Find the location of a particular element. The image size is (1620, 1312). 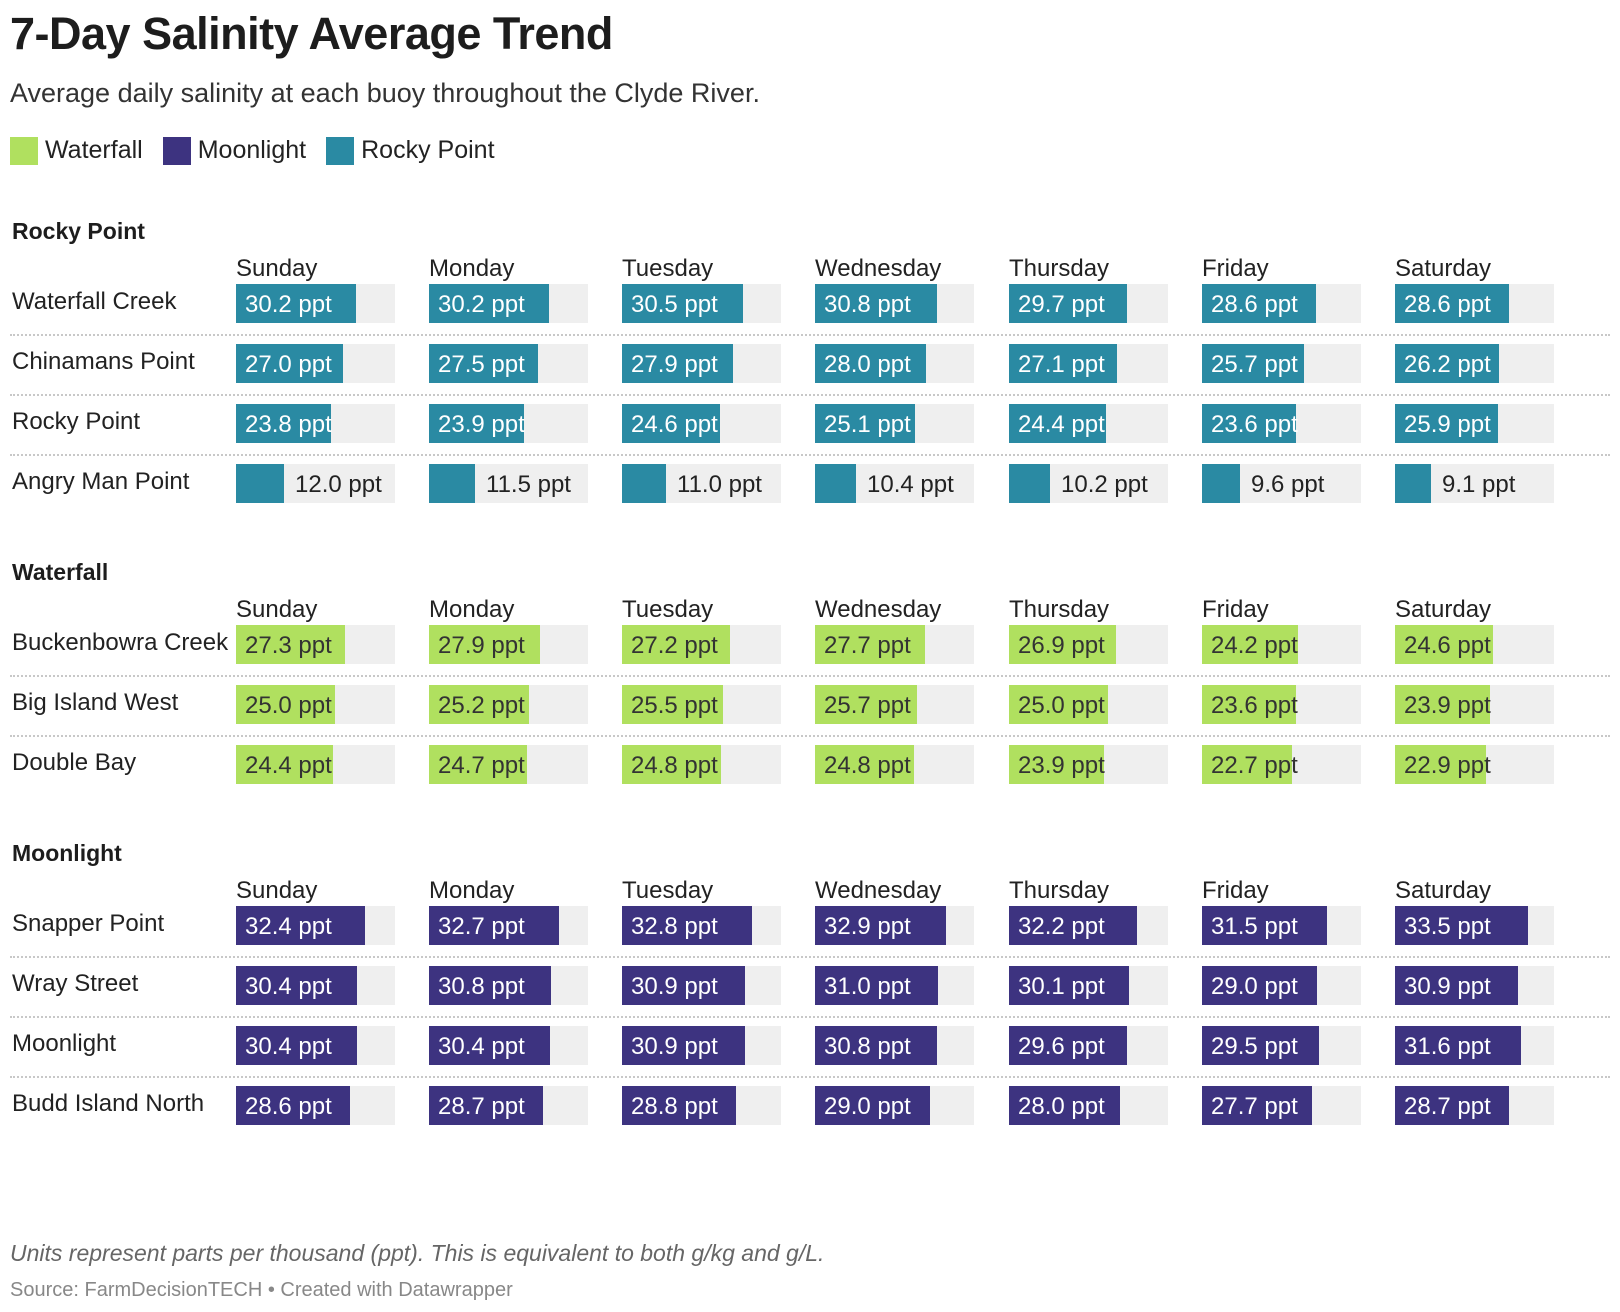

bar-cell-tuesday: 11.0 ppt is located at coordinates (701, 483).